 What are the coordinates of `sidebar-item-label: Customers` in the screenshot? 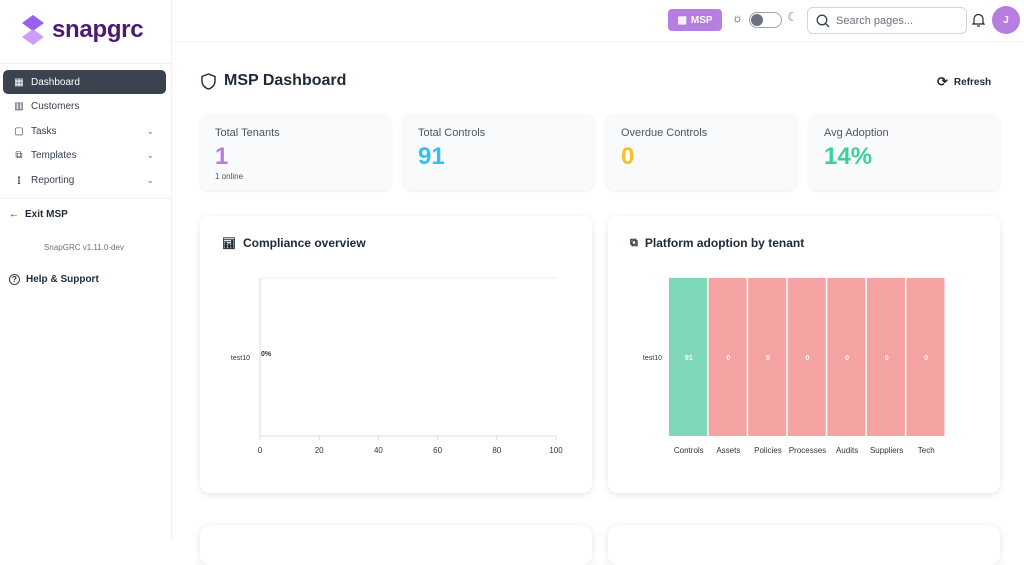 It's located at (55, 106).